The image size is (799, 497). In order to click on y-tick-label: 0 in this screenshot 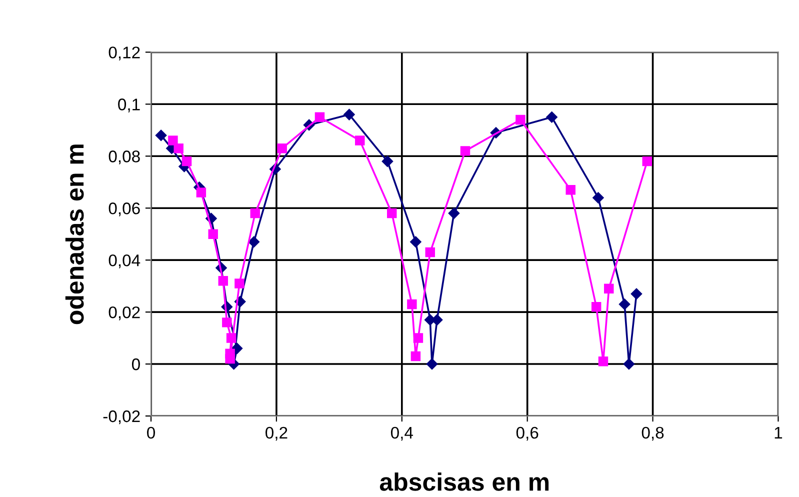, I will do `click(136, 364)`.